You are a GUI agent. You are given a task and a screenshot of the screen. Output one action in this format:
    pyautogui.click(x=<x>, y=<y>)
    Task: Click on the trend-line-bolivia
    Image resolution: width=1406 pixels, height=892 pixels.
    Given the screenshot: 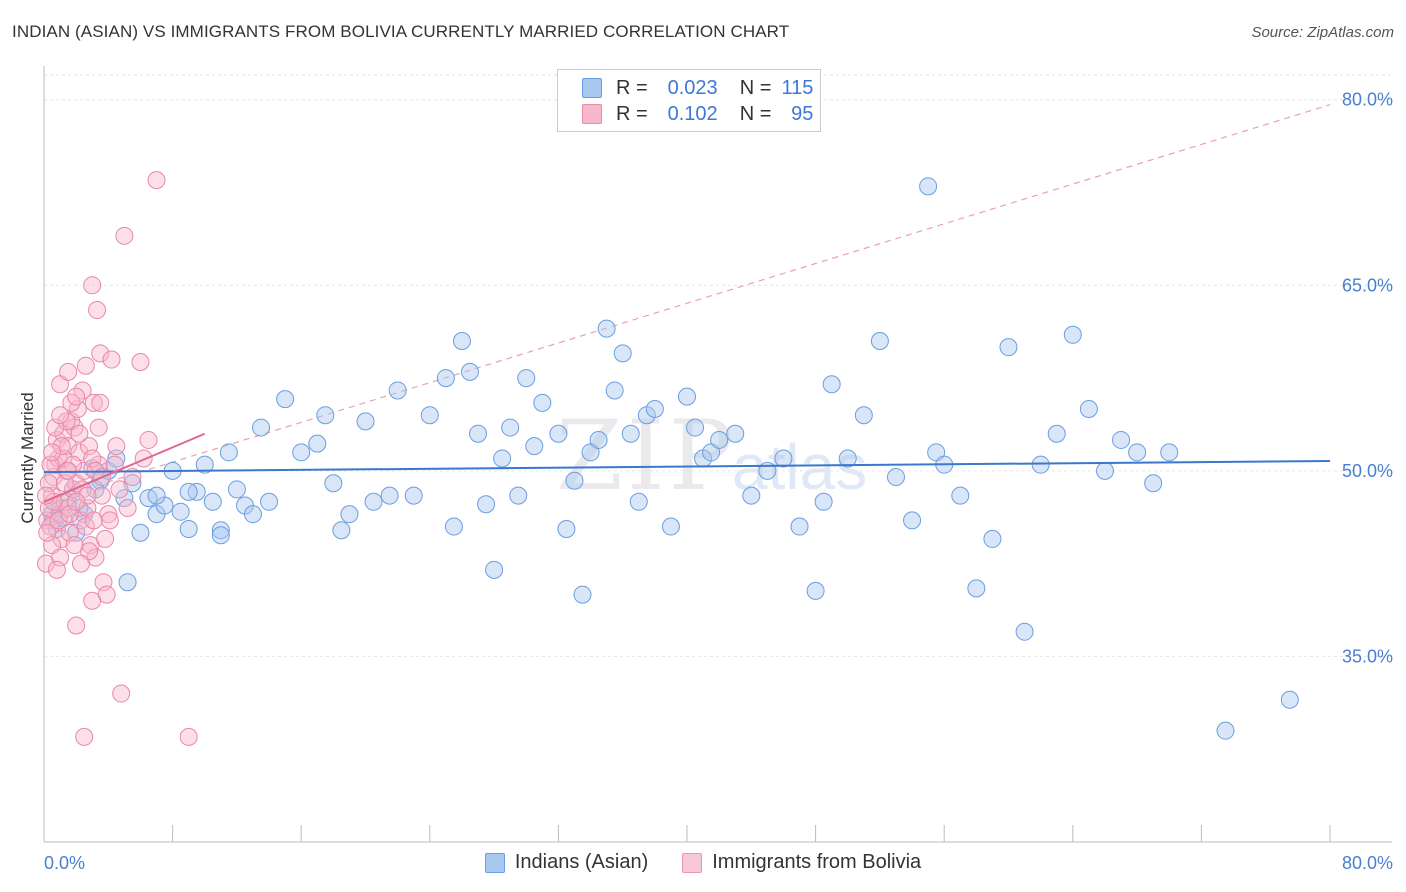 What is the action you would take?
    pyautogui.click(x=124, y=467)
    